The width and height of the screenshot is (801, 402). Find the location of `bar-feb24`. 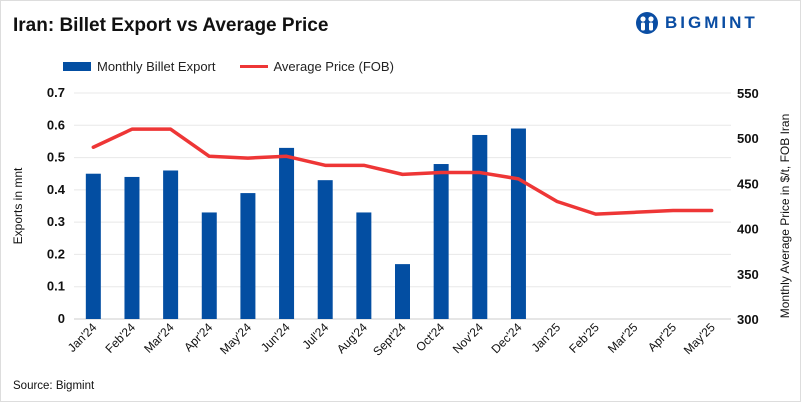

bar-feb24 is located at coordinates (132, 247).